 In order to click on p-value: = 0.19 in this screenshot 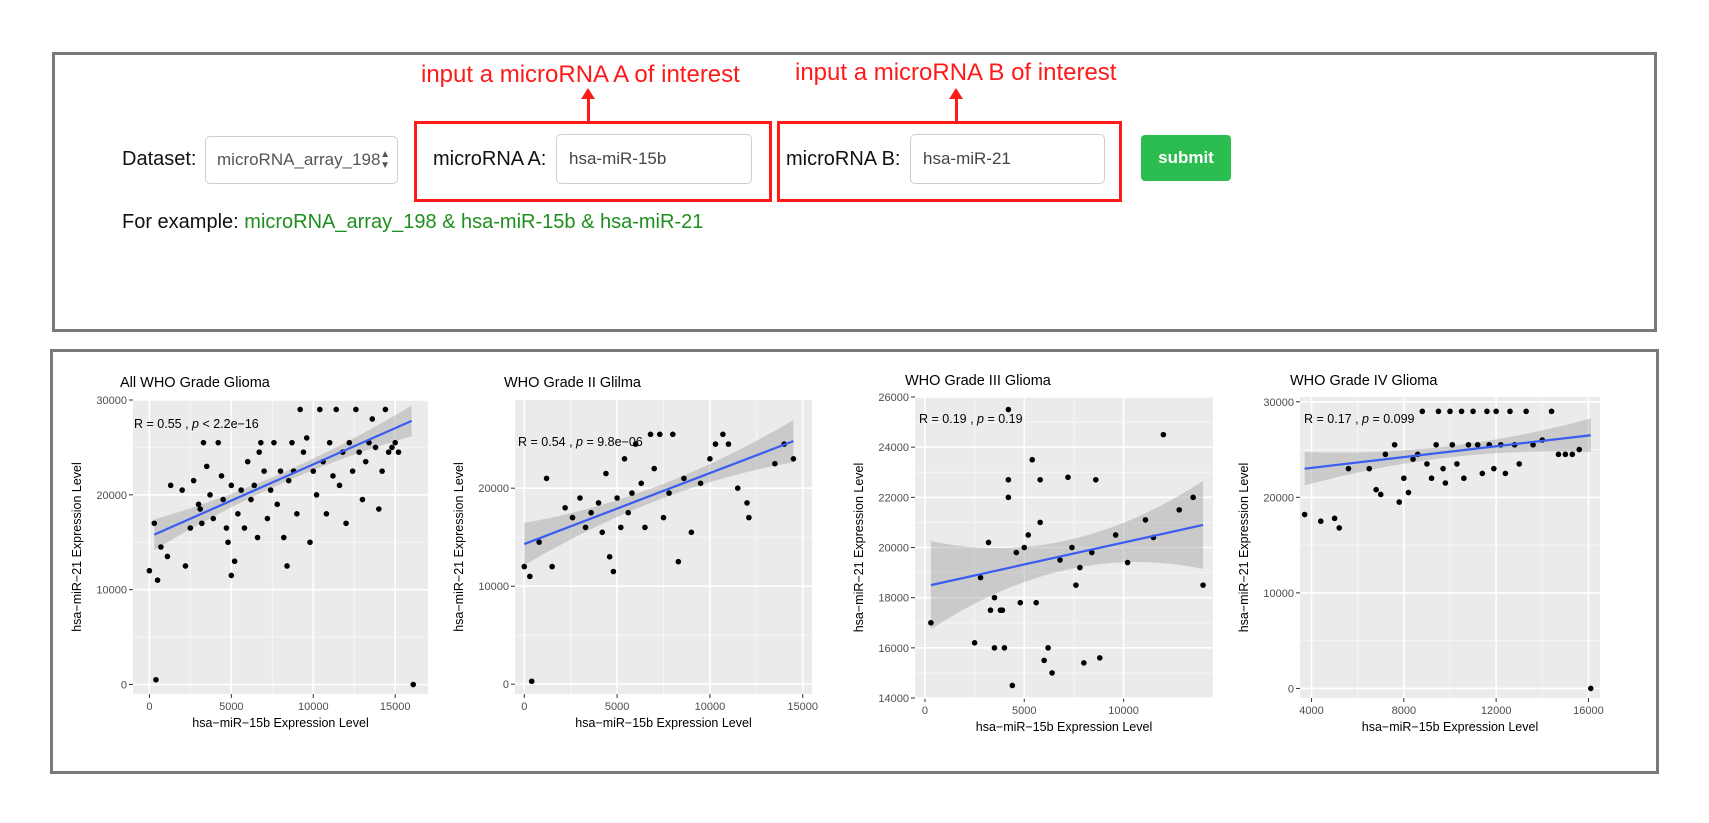, I will do `click(1003, 419)`.